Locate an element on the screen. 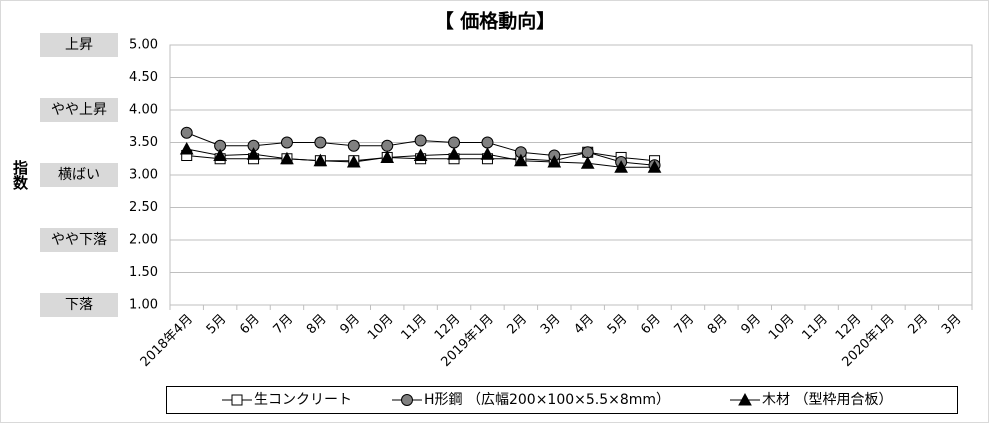 Image resolution: width=989 pixels, height=423 pixels. y-axis-title: 指数 is located at coordinates (20, 175).